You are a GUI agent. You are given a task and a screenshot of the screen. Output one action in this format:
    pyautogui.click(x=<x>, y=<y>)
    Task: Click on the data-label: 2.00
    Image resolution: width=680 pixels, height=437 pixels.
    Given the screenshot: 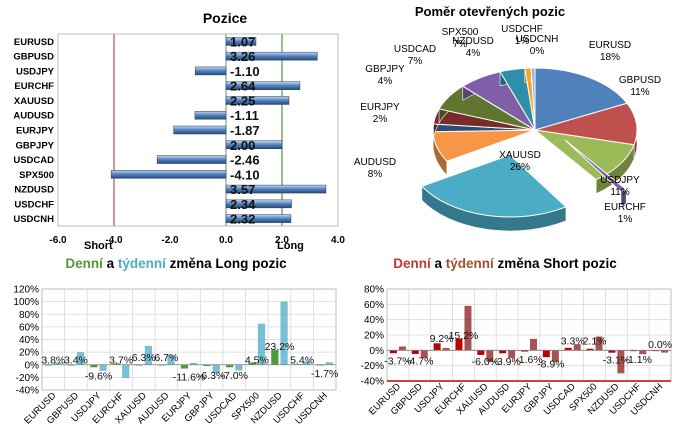 What is the action you would take?
    pyautogui.click(x=242, y=145)
    